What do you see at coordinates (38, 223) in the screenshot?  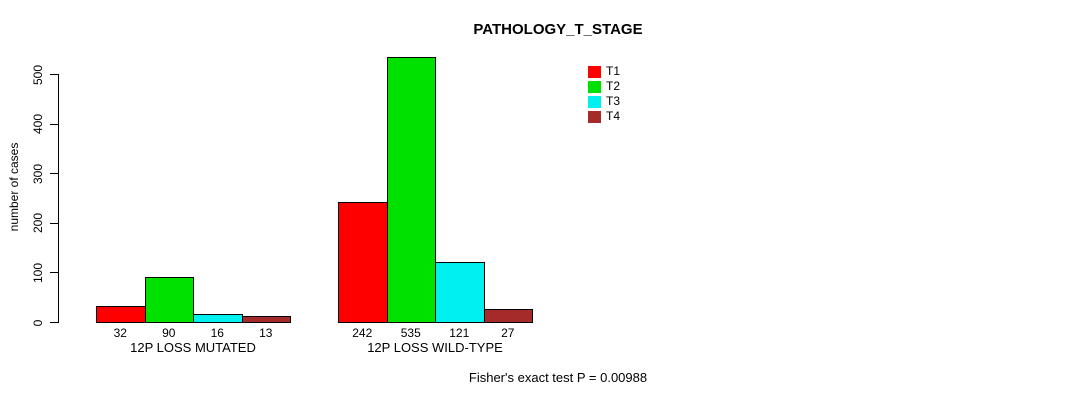 I see `y-tick-label: 200` at bounding box center [38, 223].